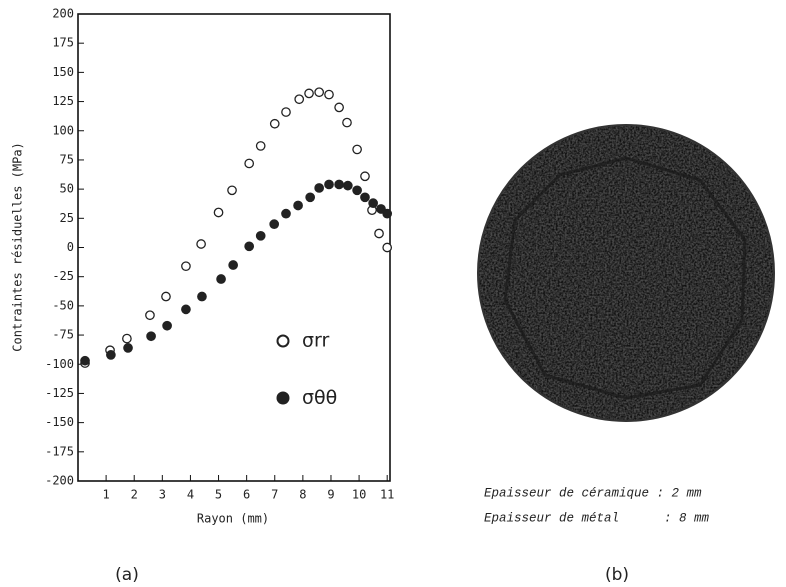 The width and height of the screenshot is (786, 587). What do you see at coordinates (63, 335) in the screenshot?
I see `y-tick-label: -75` at bounding box center [63, 335].